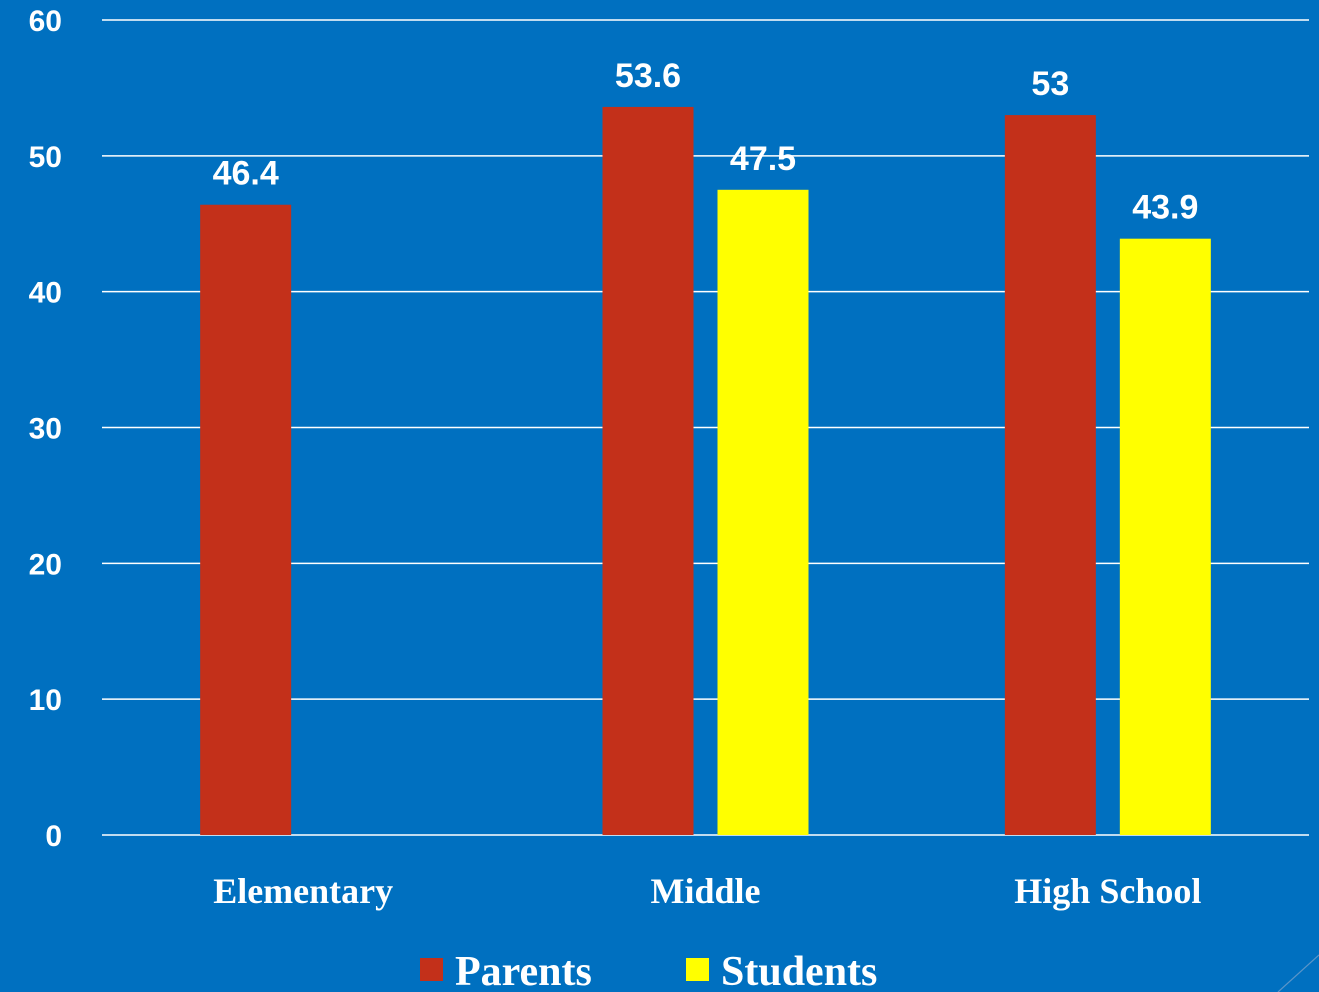  I want to click on data-label: 43.9, so click(1165, 208).